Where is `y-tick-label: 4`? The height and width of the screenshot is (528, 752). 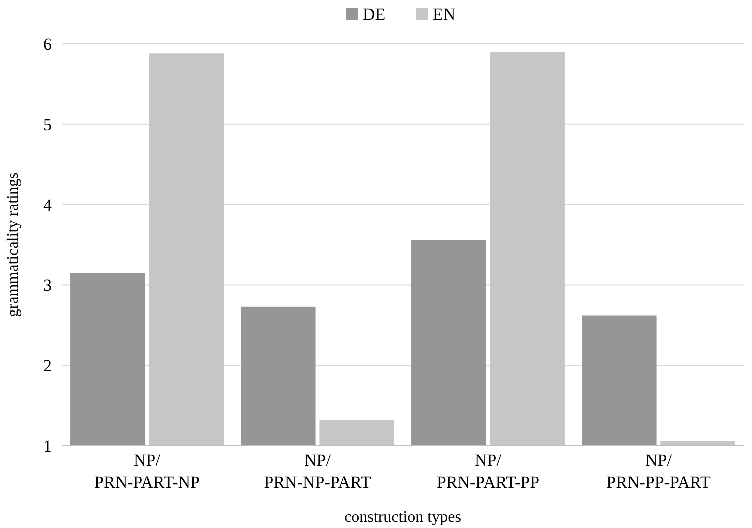
y-tick-label: 4 is located at coordinates (48, 205).